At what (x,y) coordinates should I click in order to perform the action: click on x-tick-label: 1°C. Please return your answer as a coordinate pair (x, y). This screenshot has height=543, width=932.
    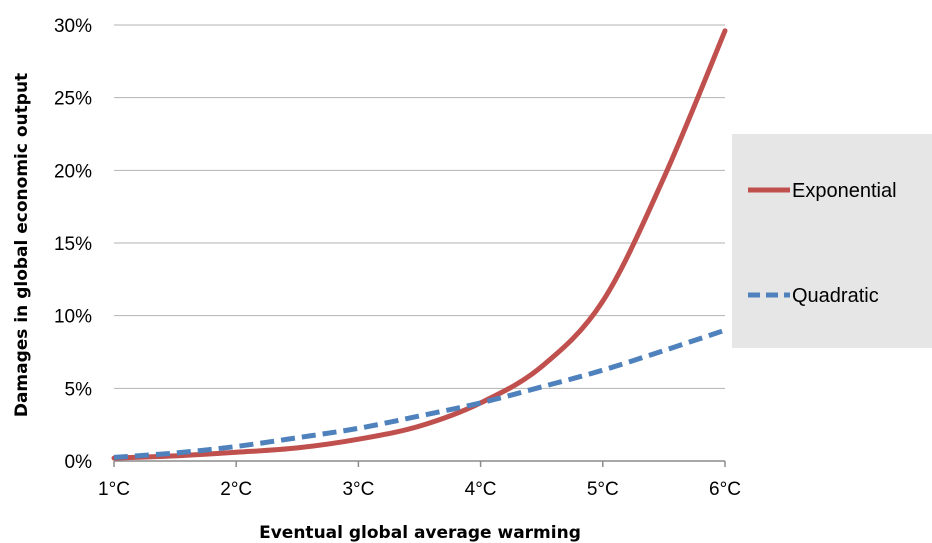
    Looking at the image, I should click on (114, 489).